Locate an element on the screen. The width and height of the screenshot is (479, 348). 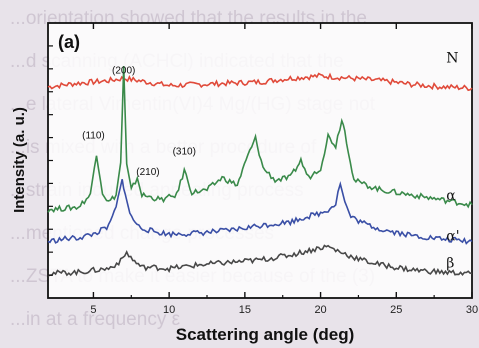
y-axis-title: Intensity (a. u.) is located at coordinates (19, 160).